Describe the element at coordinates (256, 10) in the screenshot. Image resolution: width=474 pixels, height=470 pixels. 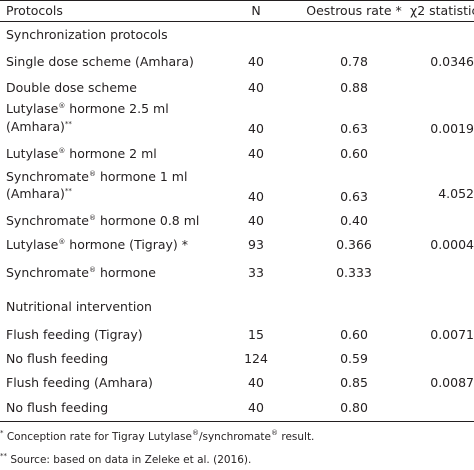
I see `header-n: N` at that location.